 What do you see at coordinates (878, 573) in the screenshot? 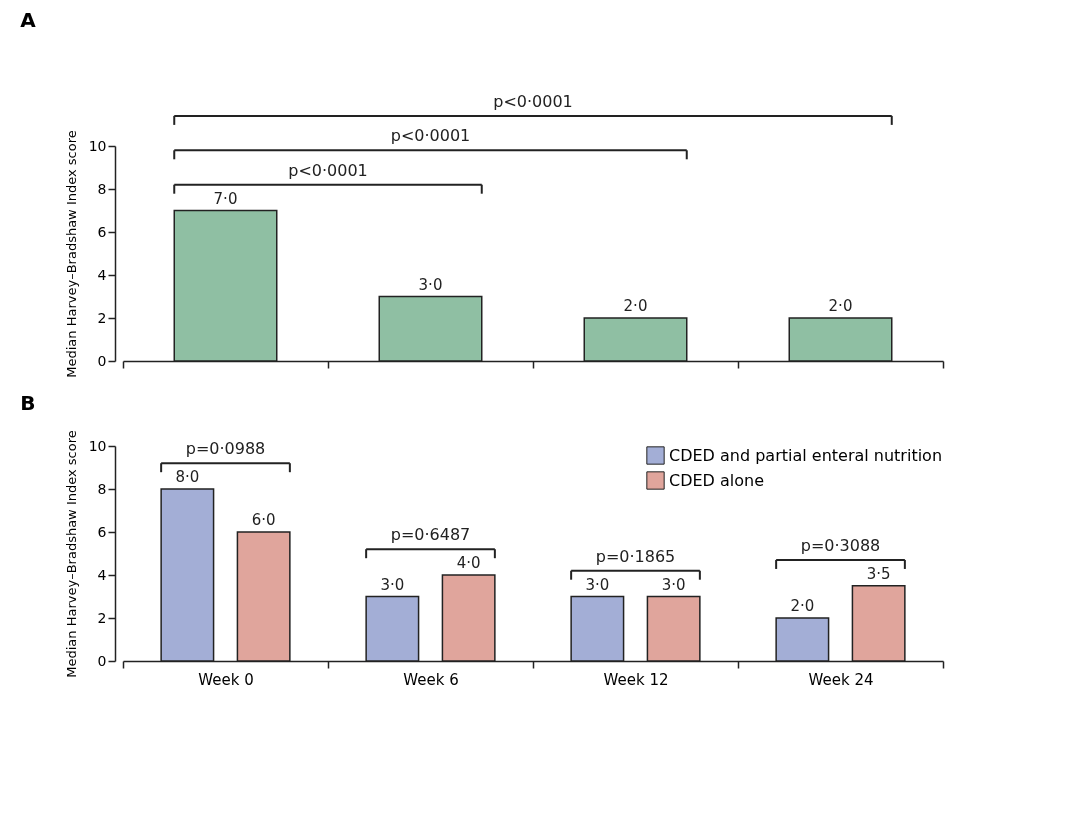
I see `data-label: 3·5` at bounding box center [878, 573].